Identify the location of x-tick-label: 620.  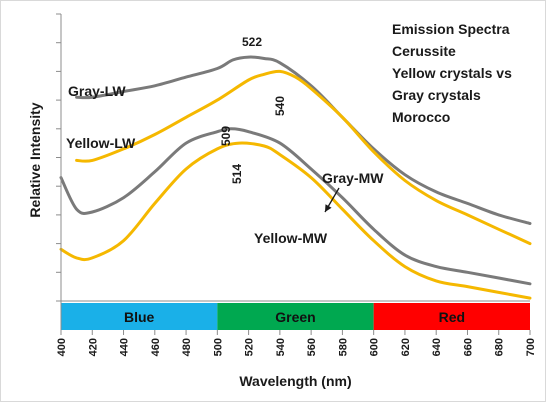
(406, 347).